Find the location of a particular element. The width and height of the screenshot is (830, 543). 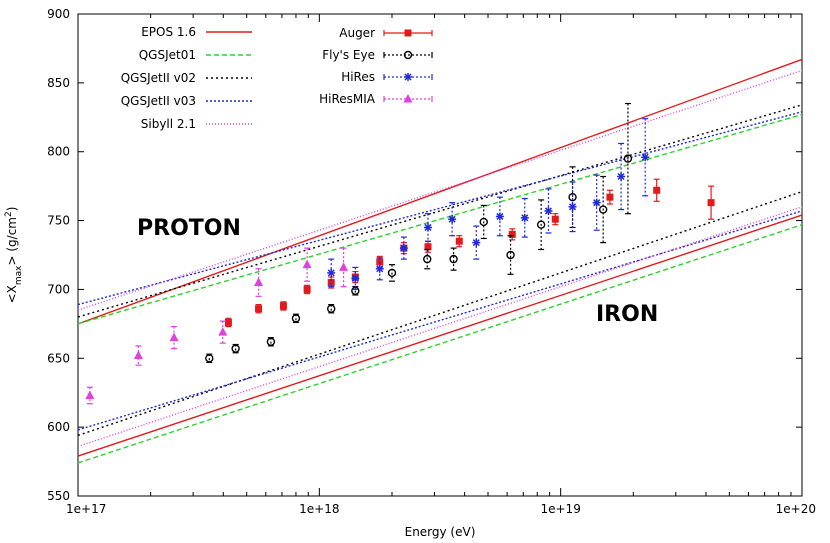

iron-annotation: IRON is located at coordinates (627, 314).